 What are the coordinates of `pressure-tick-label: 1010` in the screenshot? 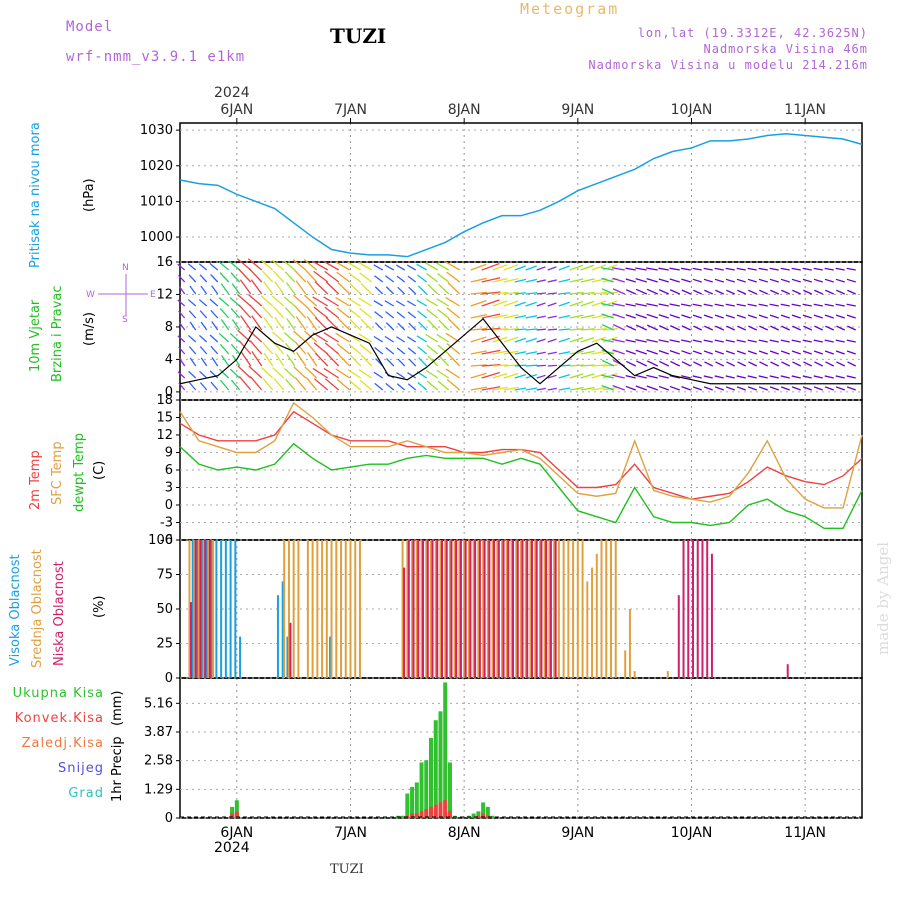 It's located at (156, 201).